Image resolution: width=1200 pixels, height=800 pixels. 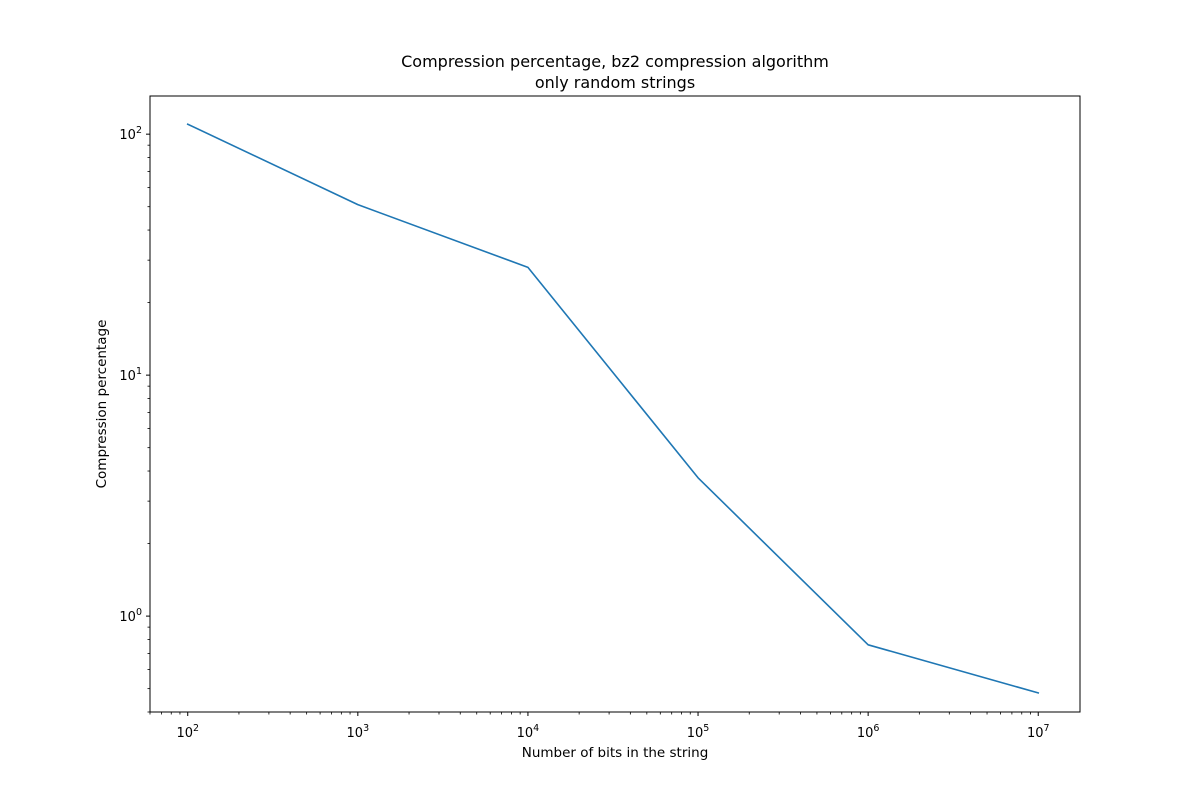 What do you see at coordinates (358, 732) in the screenshot?
I see `x-tick-label: 10³` at bounding box center [358, 732].